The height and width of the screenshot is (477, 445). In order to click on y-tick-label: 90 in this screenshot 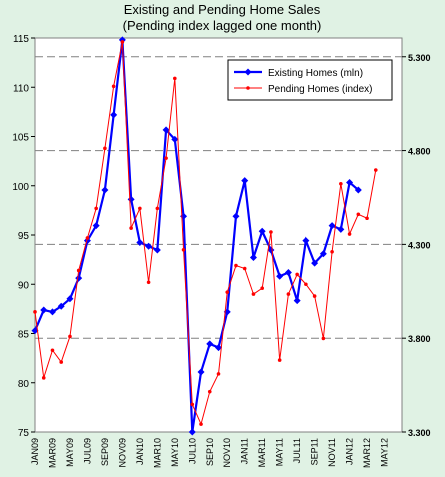, I will do `click(24, 285)`.